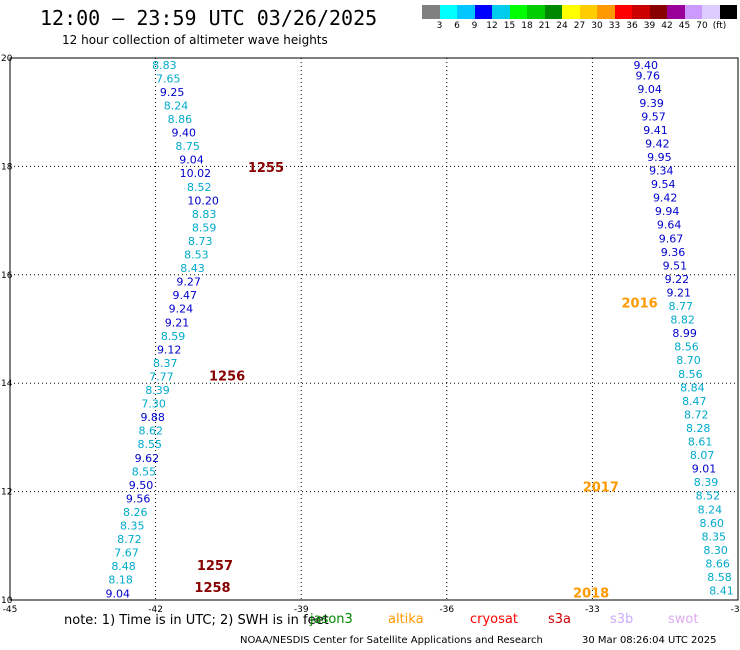 Image resolution: width=740 pixels, height=650 pixels. What do you see at coordinates (181, 309) in the screenshot?
I see `wave-height-value: 9.24` at bounding box center [181, 309].